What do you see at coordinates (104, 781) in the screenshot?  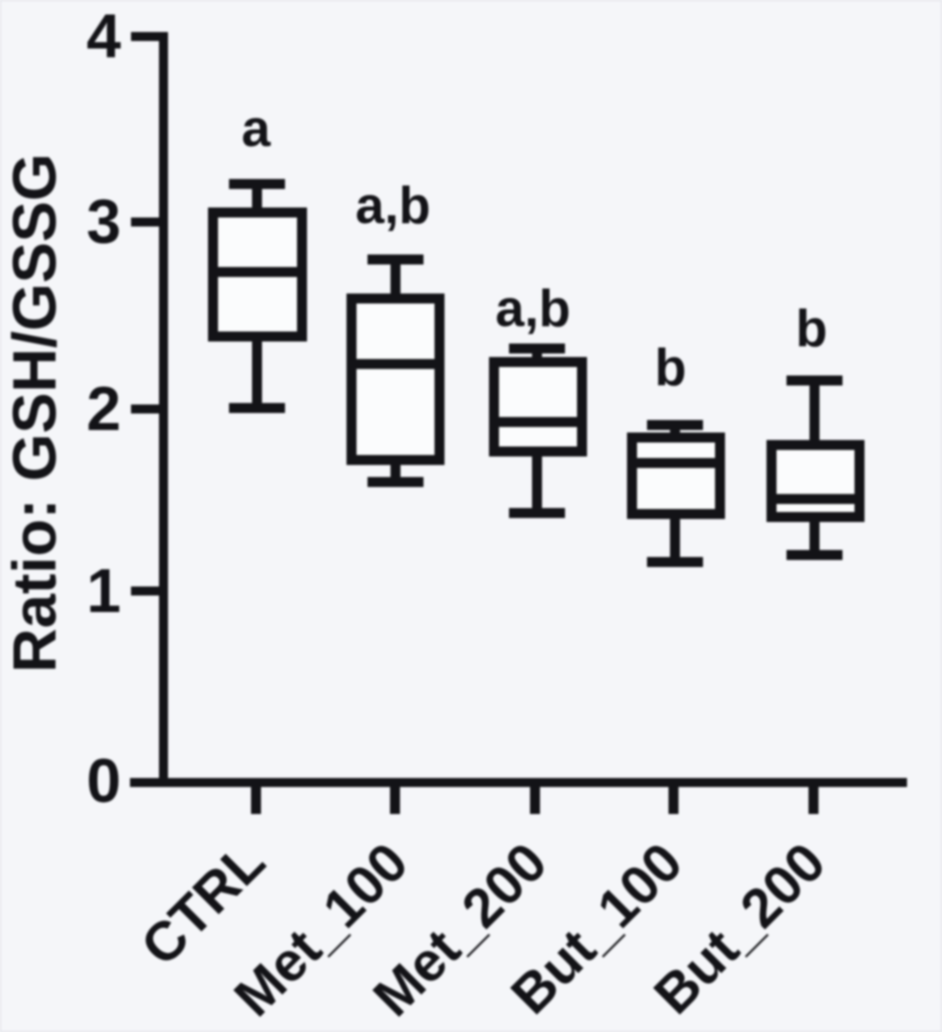 I see `svg-text: 0` at bounding box center [104, 781].